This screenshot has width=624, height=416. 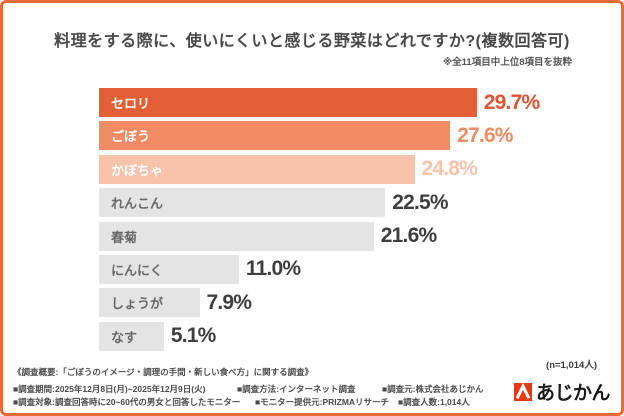 I want to click on ajikan-logo-icon, so click(x=522, y=391).